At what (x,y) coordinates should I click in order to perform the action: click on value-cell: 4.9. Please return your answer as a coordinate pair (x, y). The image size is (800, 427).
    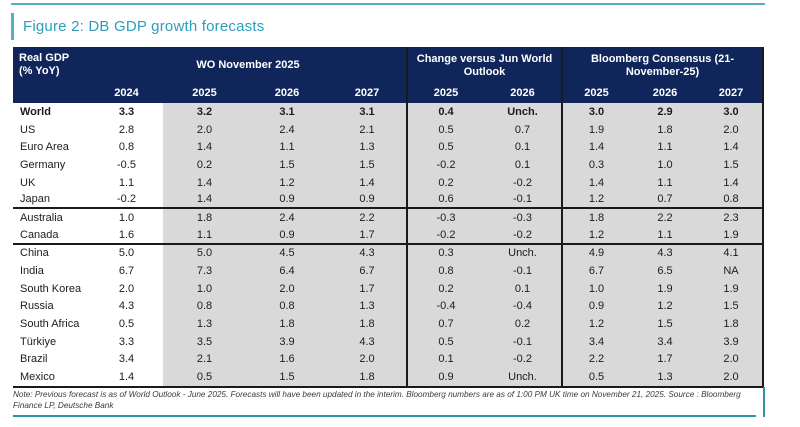
    Looking at the image, I should click on (595, 253).